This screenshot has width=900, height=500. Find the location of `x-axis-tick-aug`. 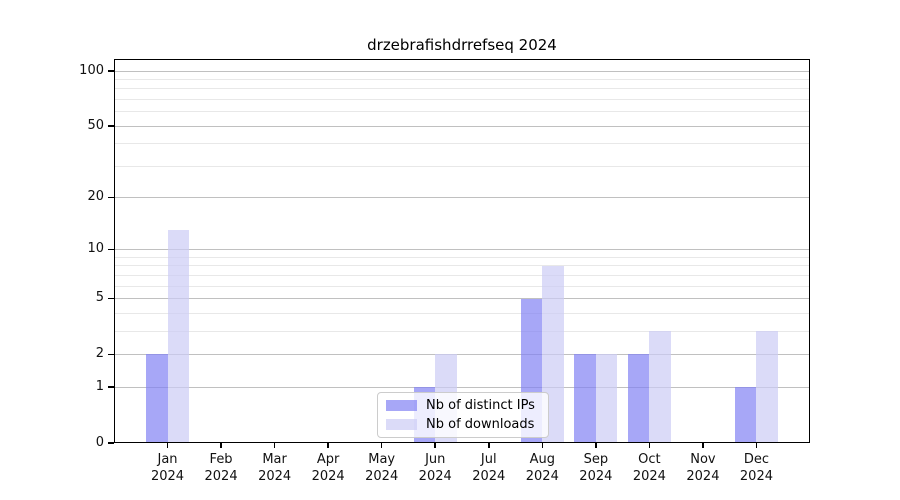

x-axis-tick-aug is located at coordinates (542, 445).